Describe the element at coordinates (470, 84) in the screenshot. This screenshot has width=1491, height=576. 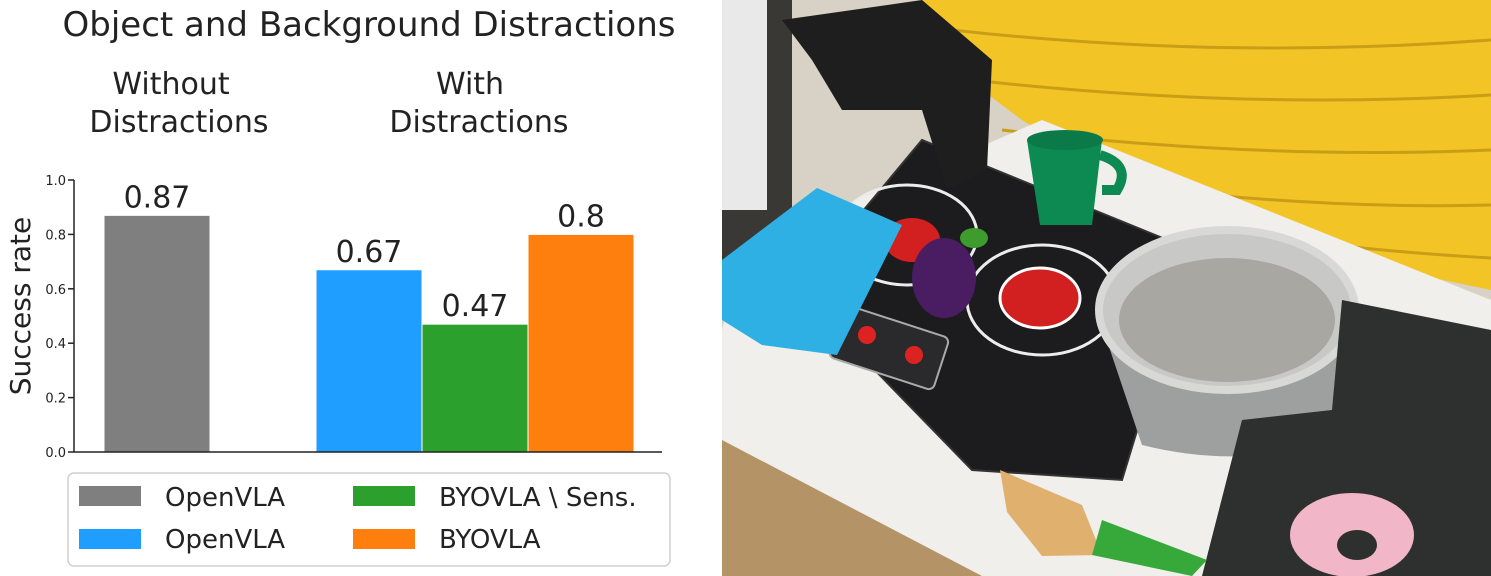
I see `group-label-with-line1: With` at that location.